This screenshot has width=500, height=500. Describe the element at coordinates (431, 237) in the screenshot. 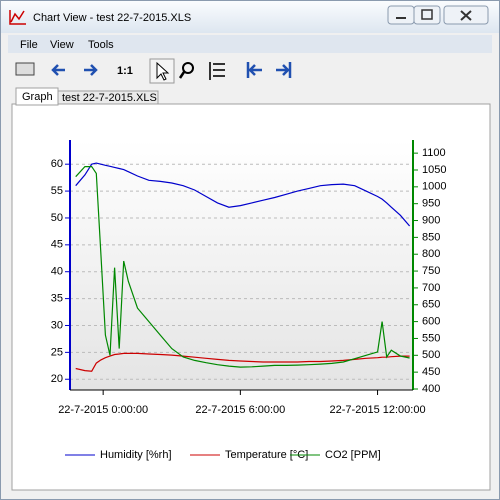

I see `y2-tick-label: 850` at that location.